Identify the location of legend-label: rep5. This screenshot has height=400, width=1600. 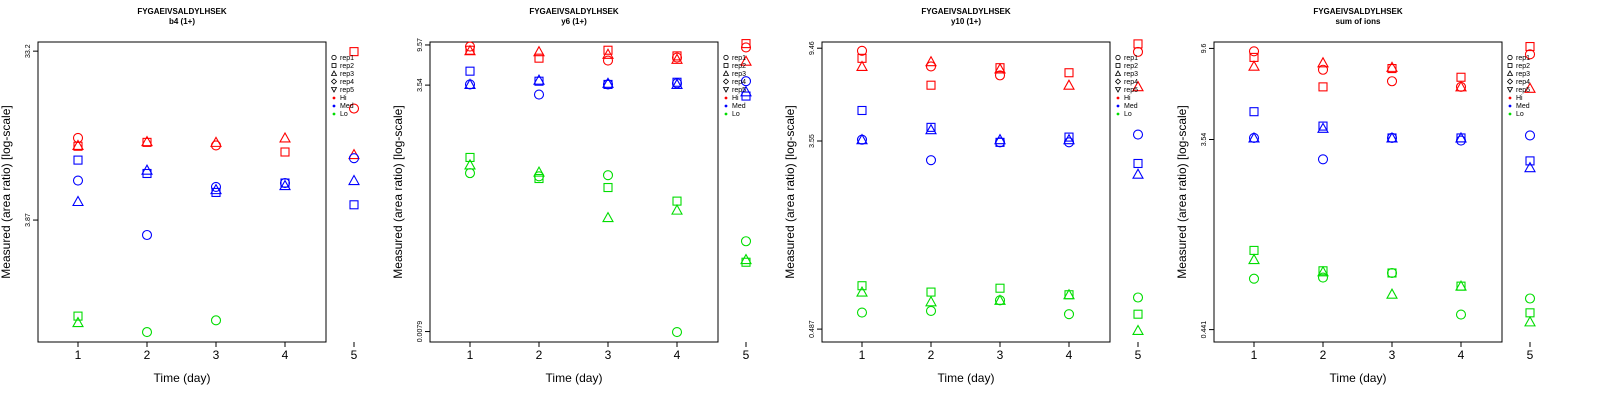
(739, 90).